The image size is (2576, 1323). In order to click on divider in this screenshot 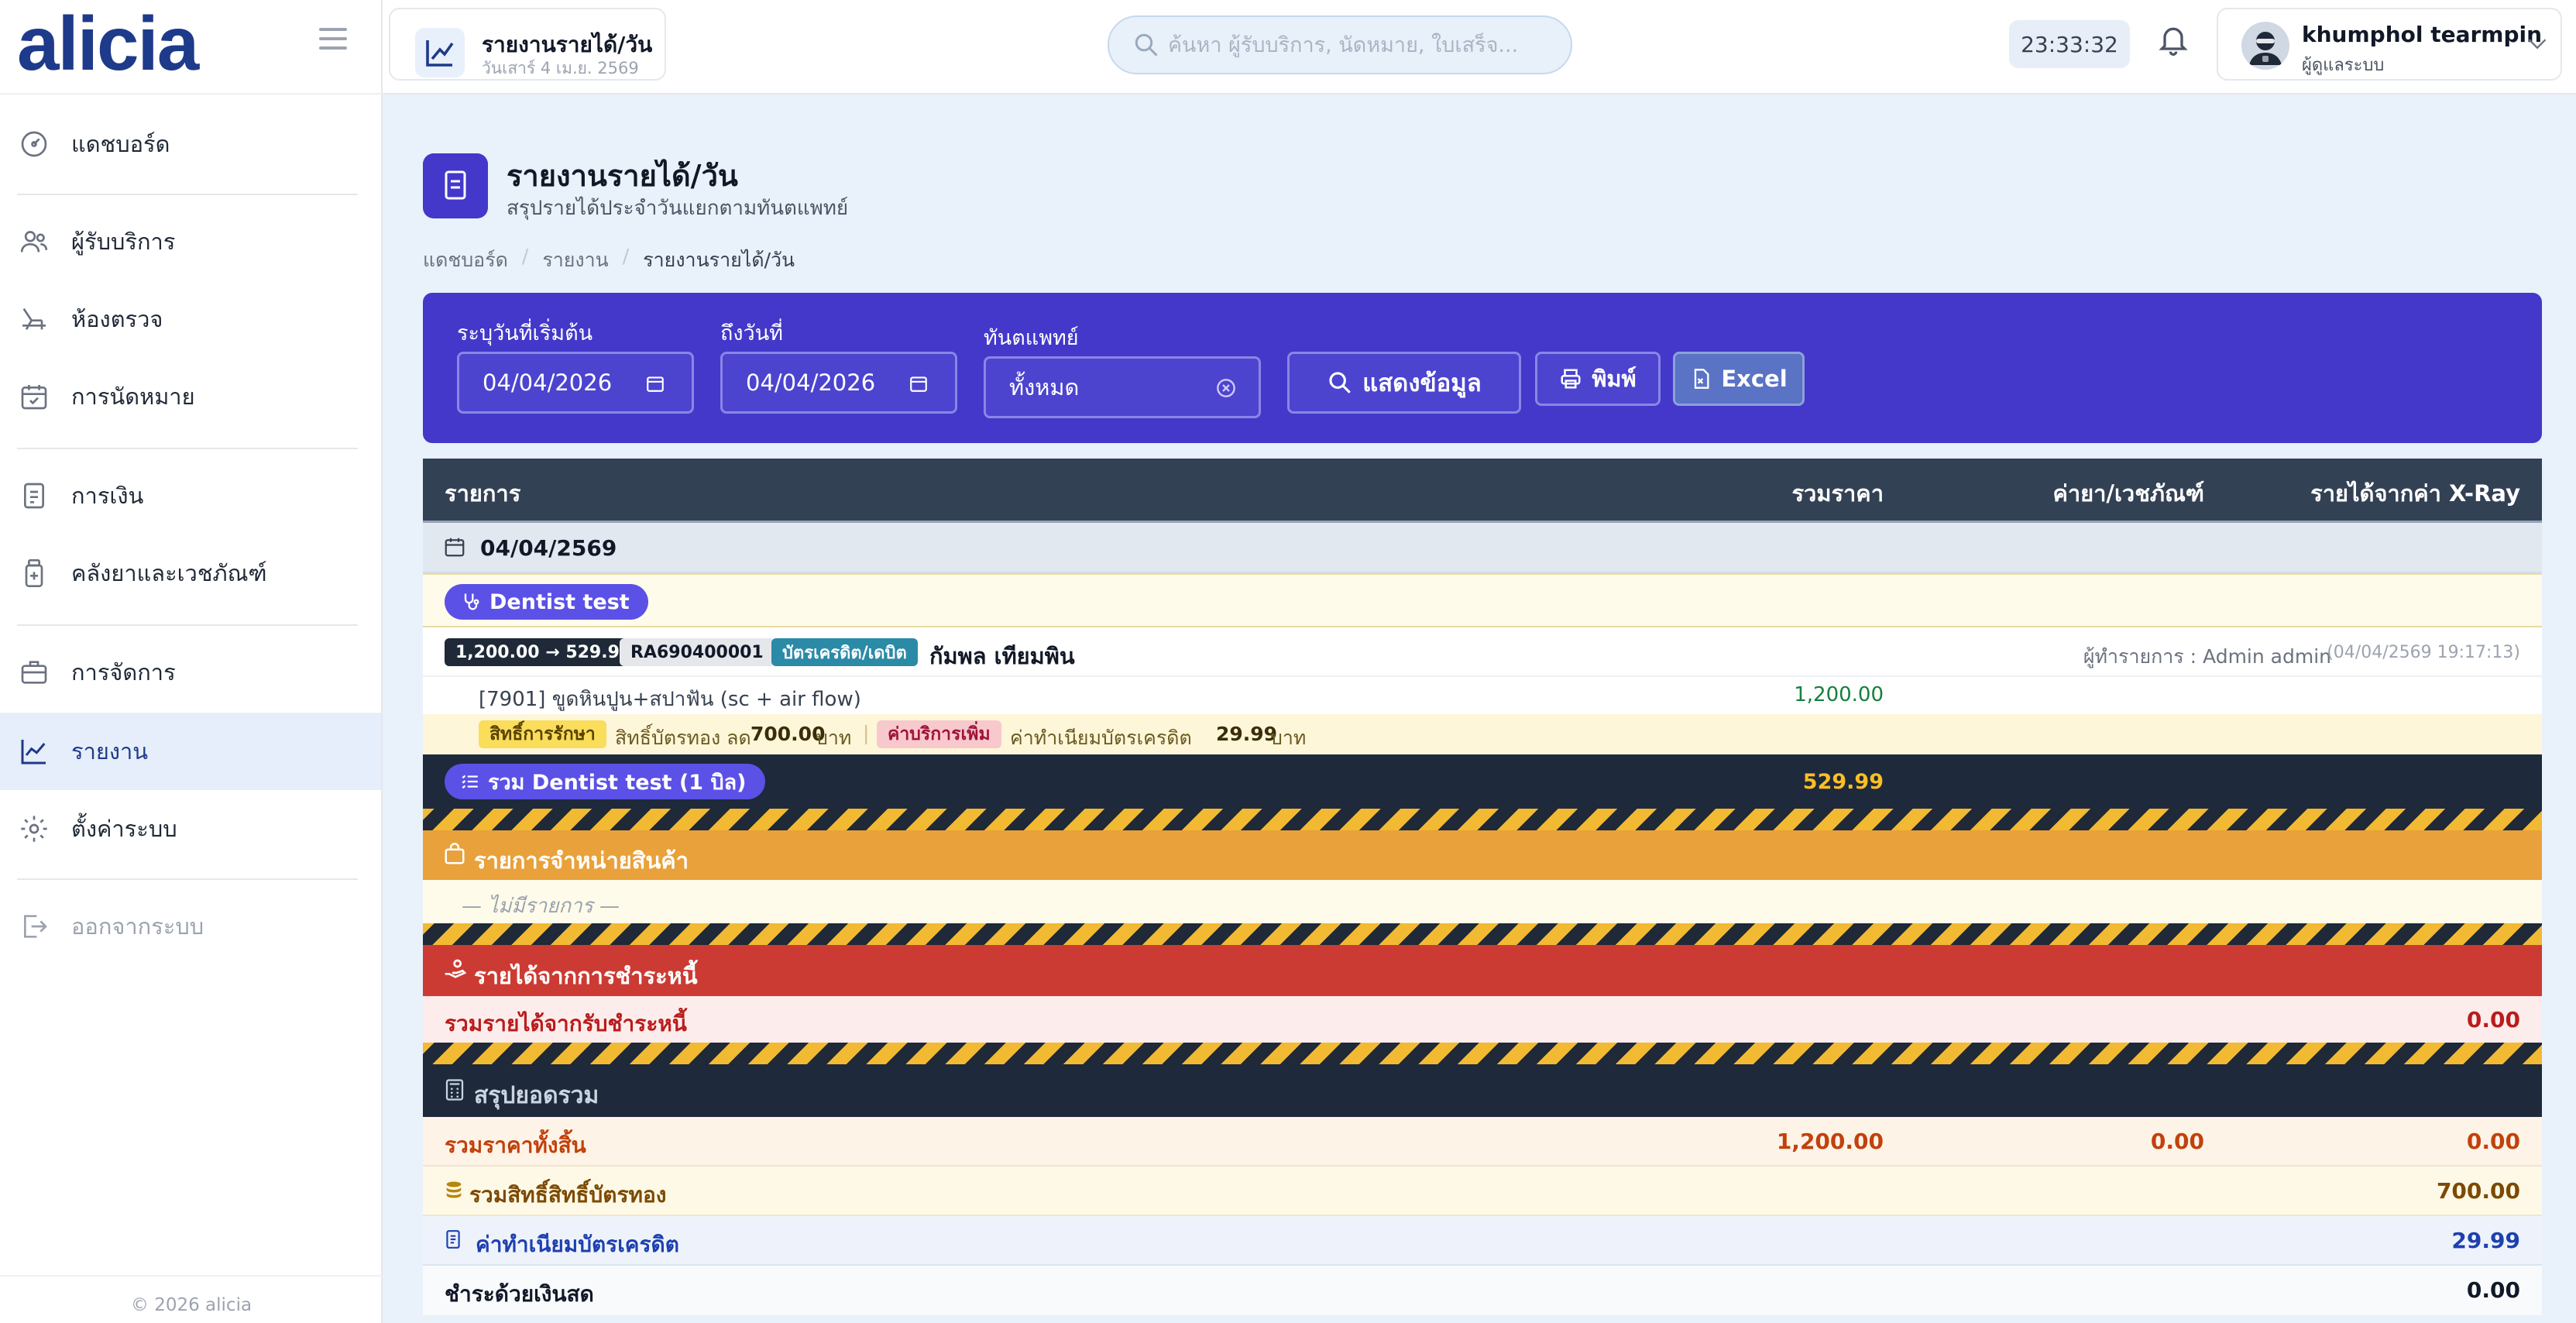, I will do `click(191, 93)`.